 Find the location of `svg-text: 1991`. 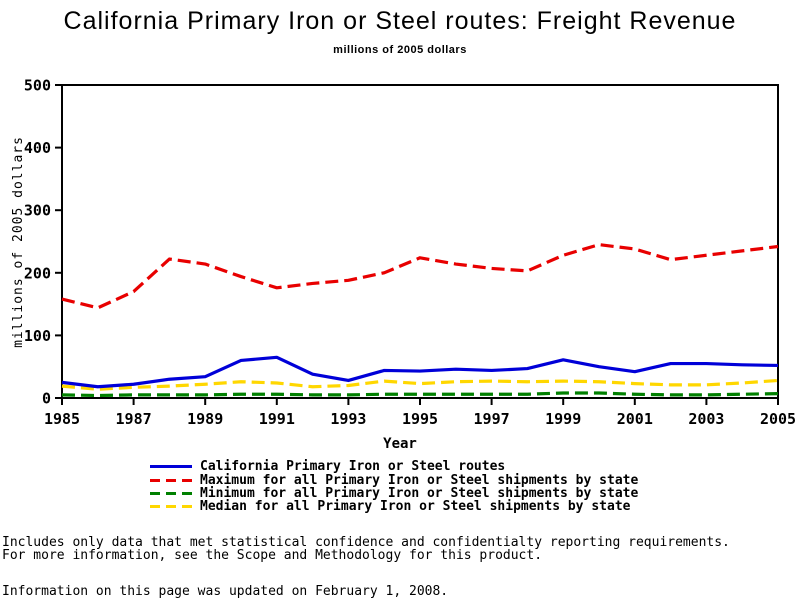

svg-text: 1991 is located at coordinates (277, 419).